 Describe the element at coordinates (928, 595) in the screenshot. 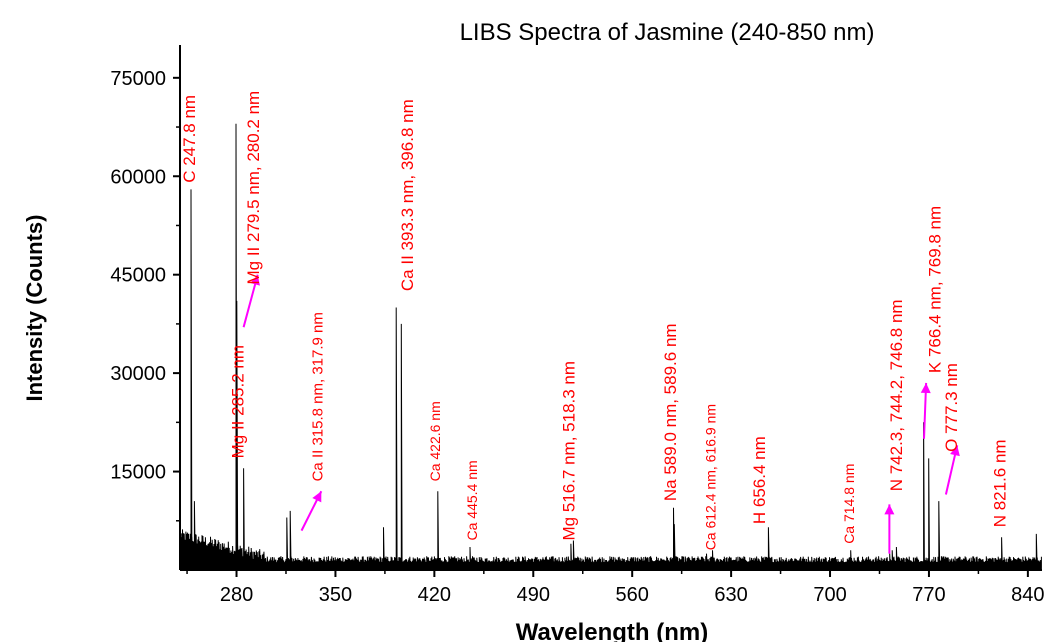

I see `x-tick-label: 770` at that location.